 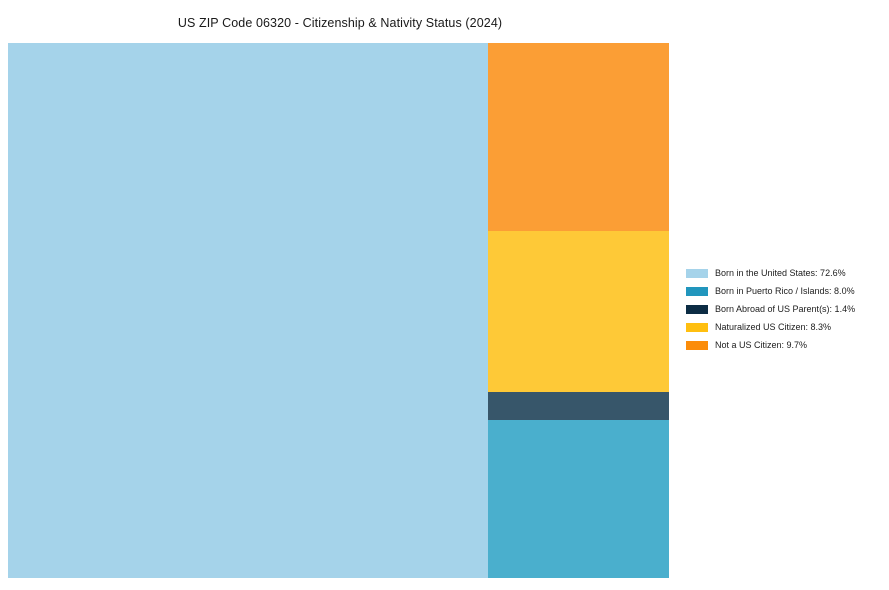 What do you see at coordinates (773, 326) in the screenshot?
I see `legend-item-label: Naturalized US Citizen: 8.3%` at bounding box center [773, 326].